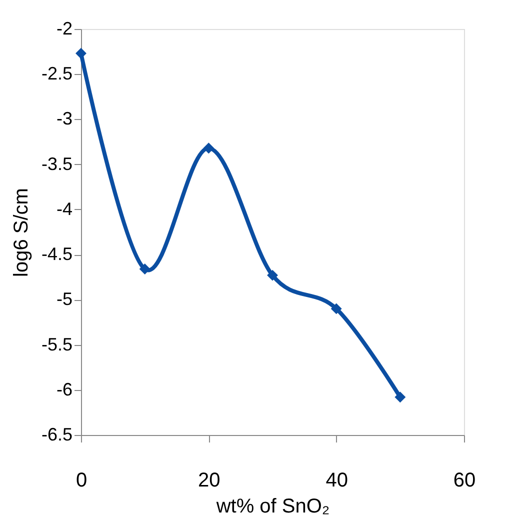 The width and height of the screenshot is (531, 520). Describe the element at coordinates (64, 299) in the screenshot. I see `y-tick-label: -5` at that location.